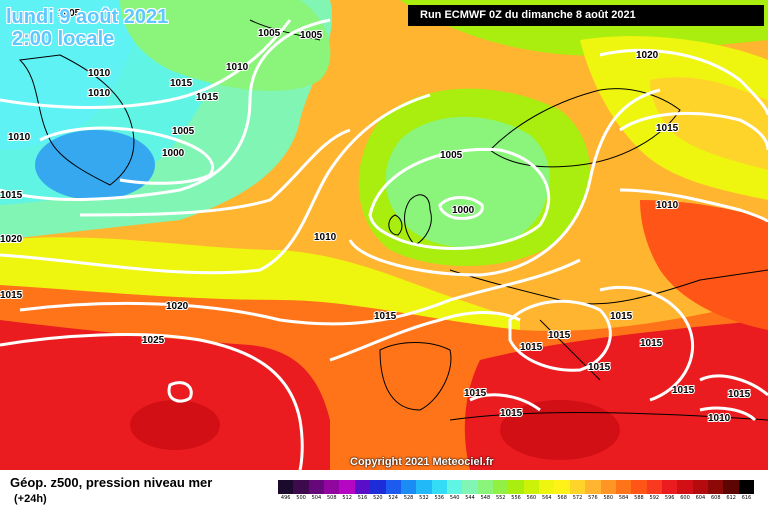 The width and height of the screenshot is (768, 512). Describe the element at coordinates (177, 306) in the screenshot. I see `isobar-label: 1020` at that location.